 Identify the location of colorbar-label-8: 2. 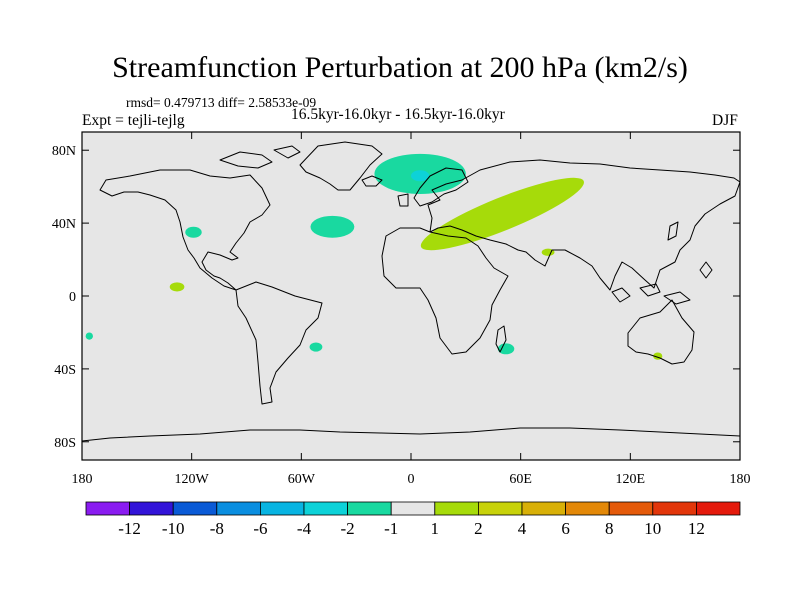
(478, 528).